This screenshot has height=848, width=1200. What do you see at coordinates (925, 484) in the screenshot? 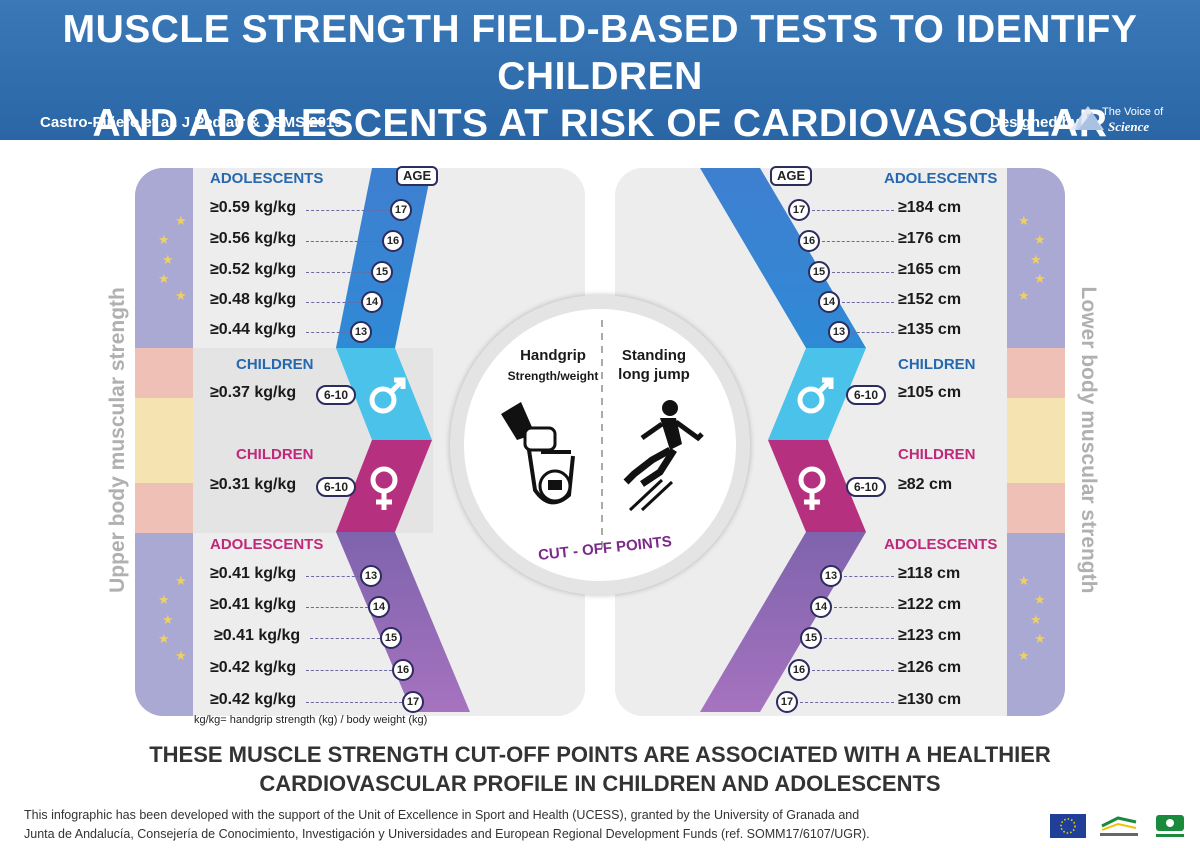
I see `right-children-female-value: ≥82 cm` at bounding box center [925, 484].